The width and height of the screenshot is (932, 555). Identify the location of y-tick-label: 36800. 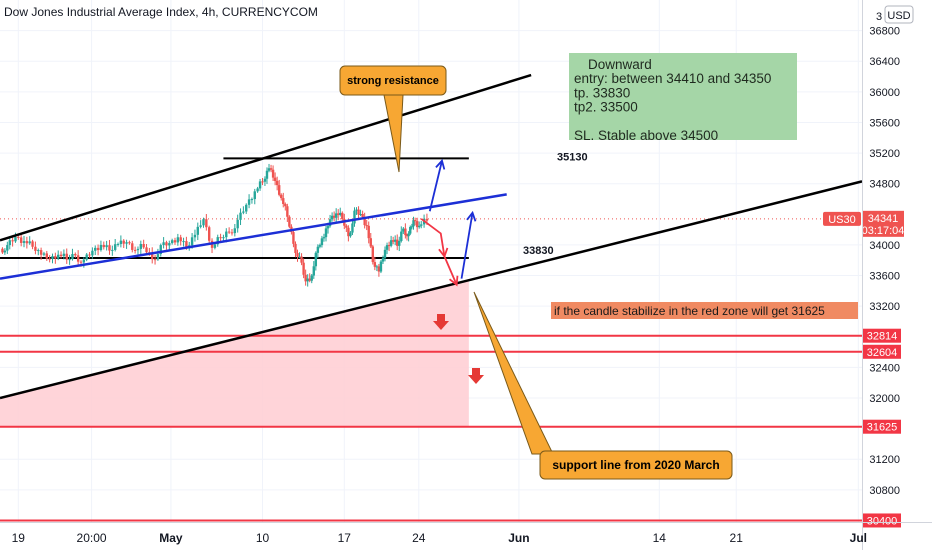
(884, 32).